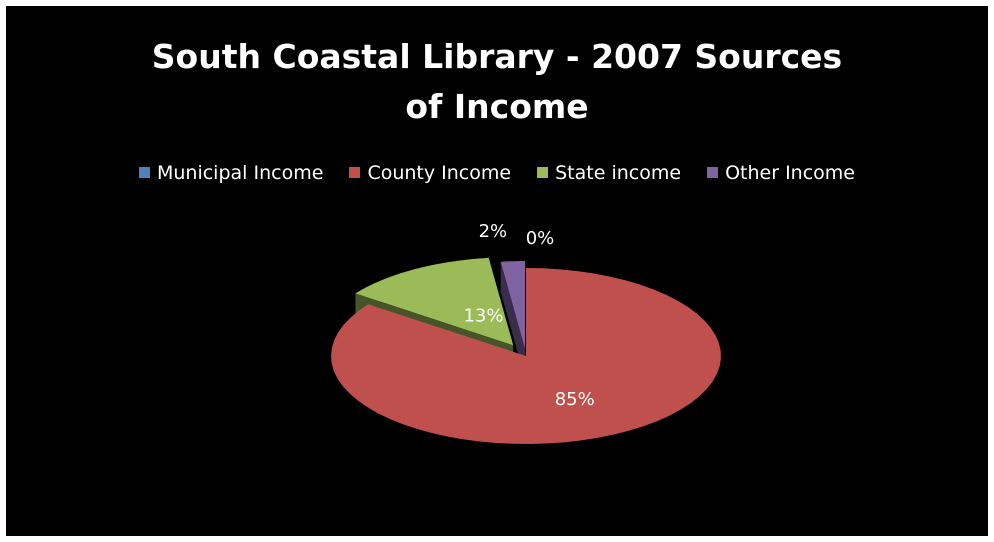 Image resolution: width=994 pixels, height=542 pixels. I want to click on legend-item-other-income: Other Income, so click(781, 173).